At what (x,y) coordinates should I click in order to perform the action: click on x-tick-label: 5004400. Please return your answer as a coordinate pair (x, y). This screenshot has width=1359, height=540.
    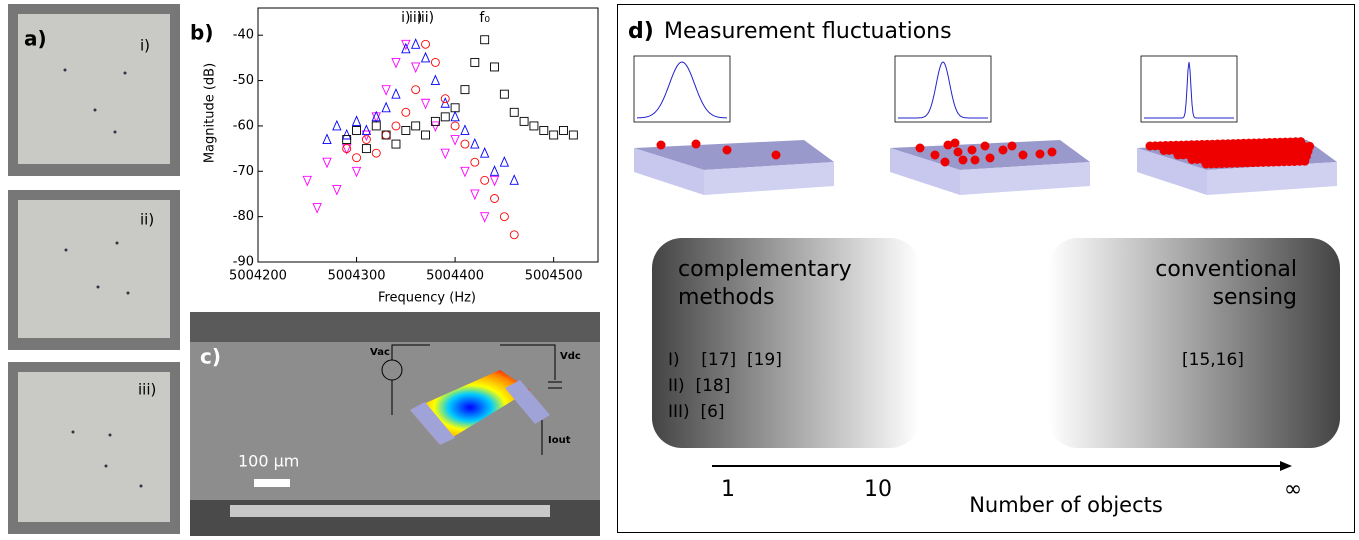
    Looking at the image, I should click on (455, 276).